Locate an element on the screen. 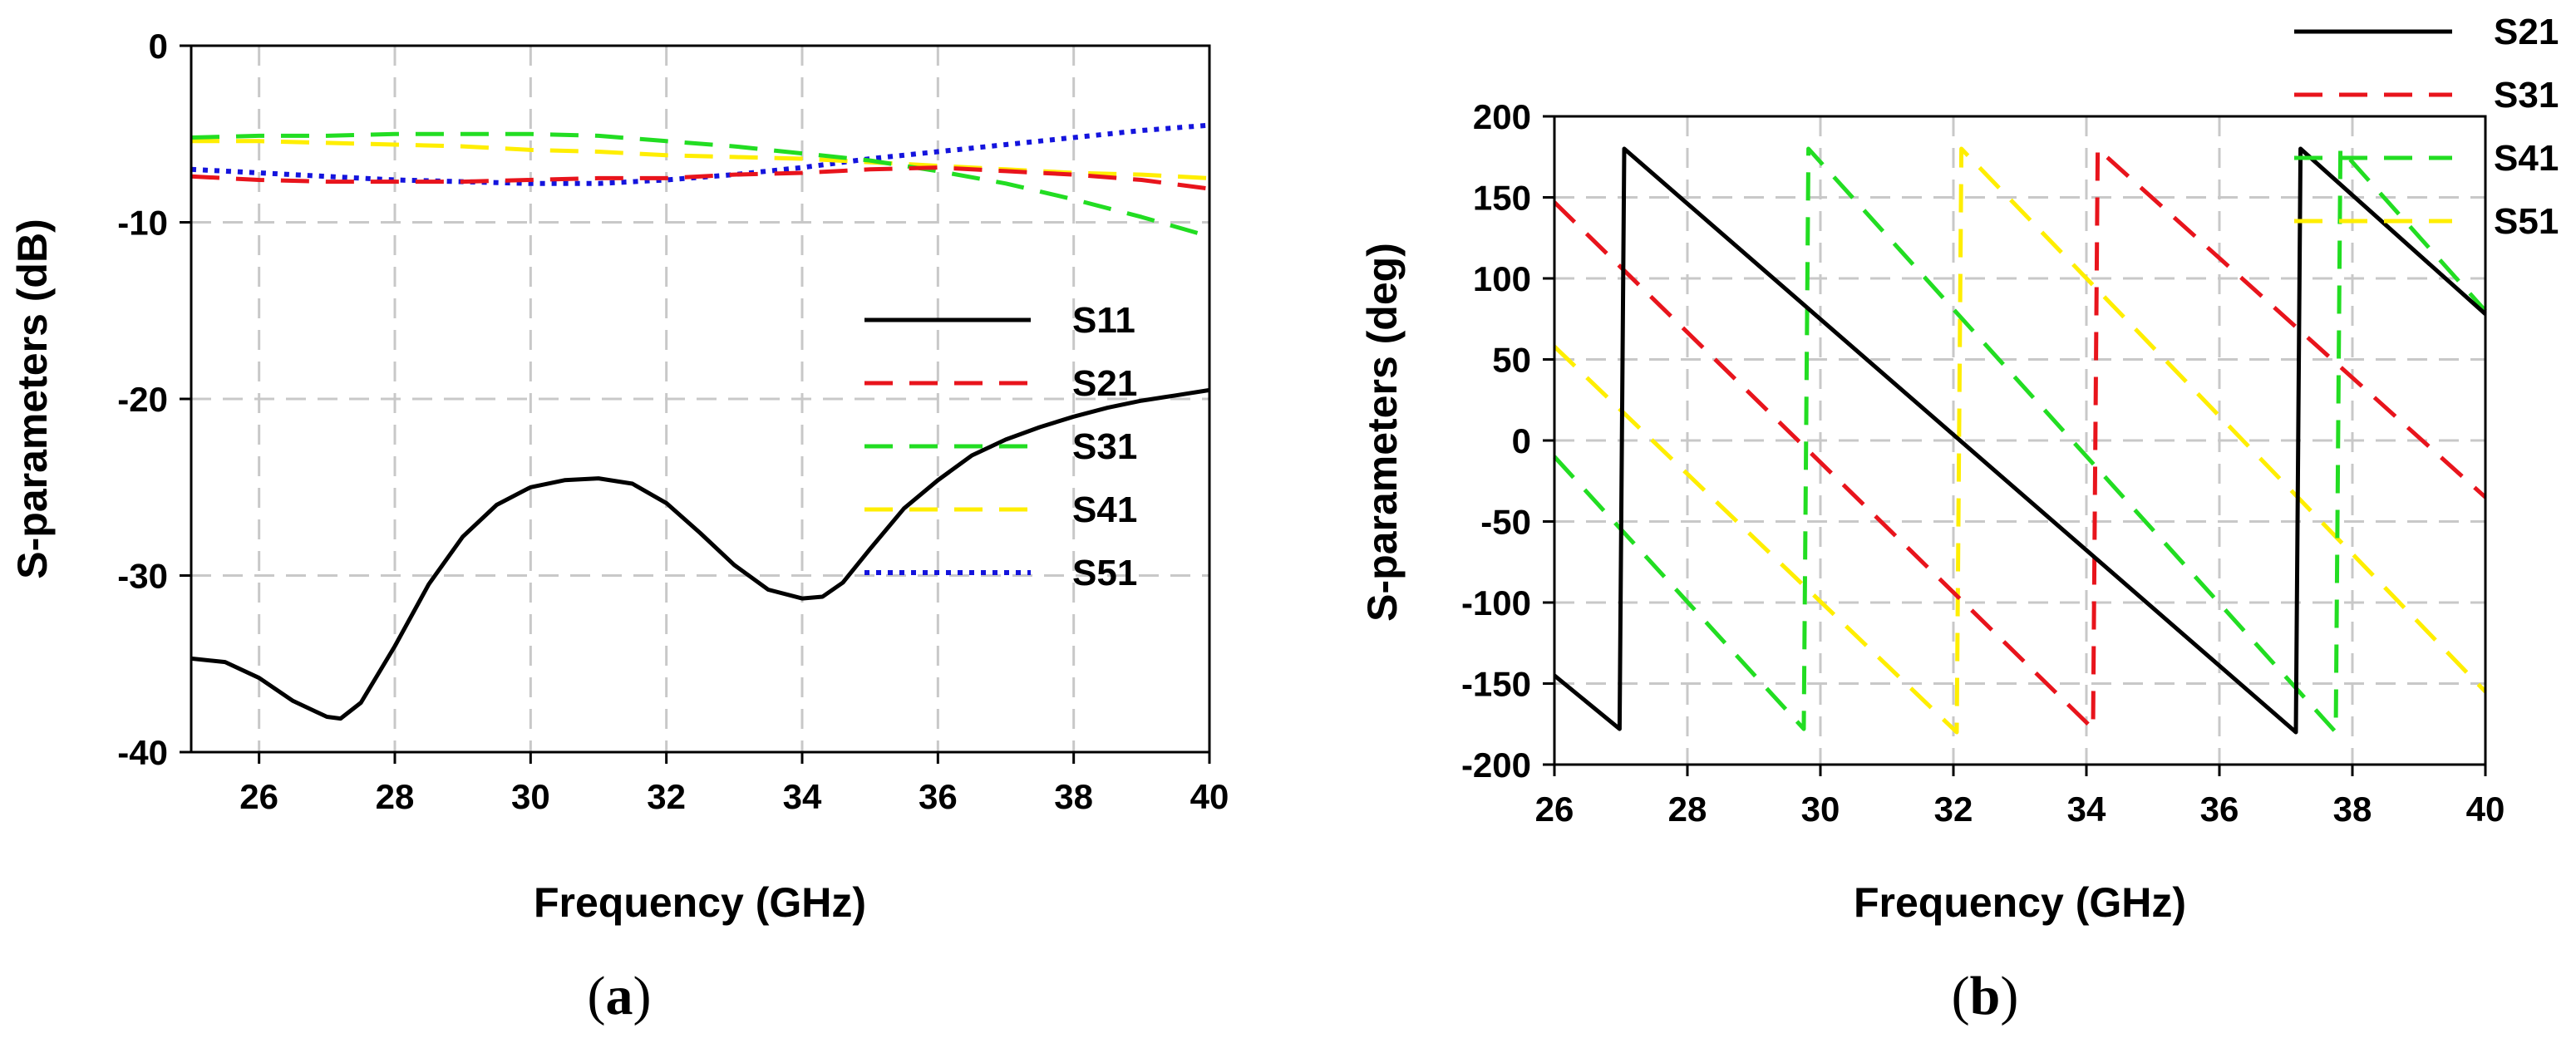 The width and height of the screenshot is (2576, 1043). chart-a-series-s11 is located at coordinates (700, 554).